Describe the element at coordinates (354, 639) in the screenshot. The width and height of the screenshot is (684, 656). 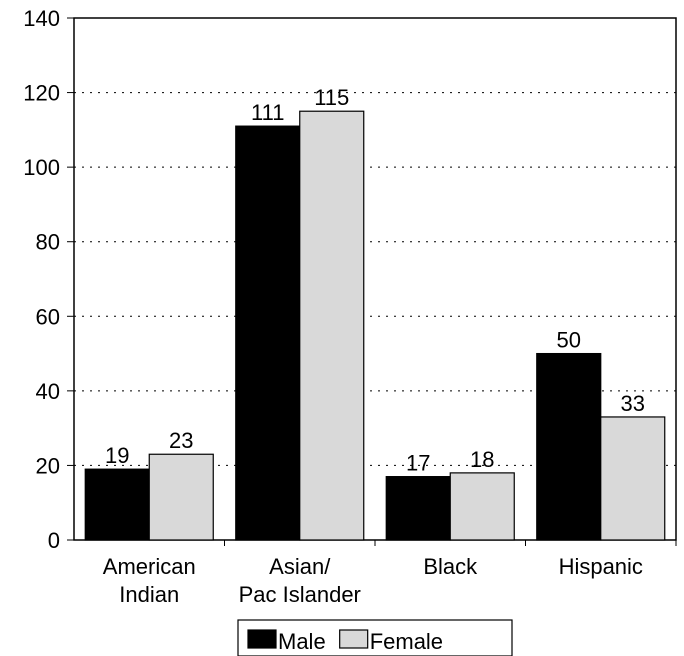
I see `legend-swatch-female` at that location.